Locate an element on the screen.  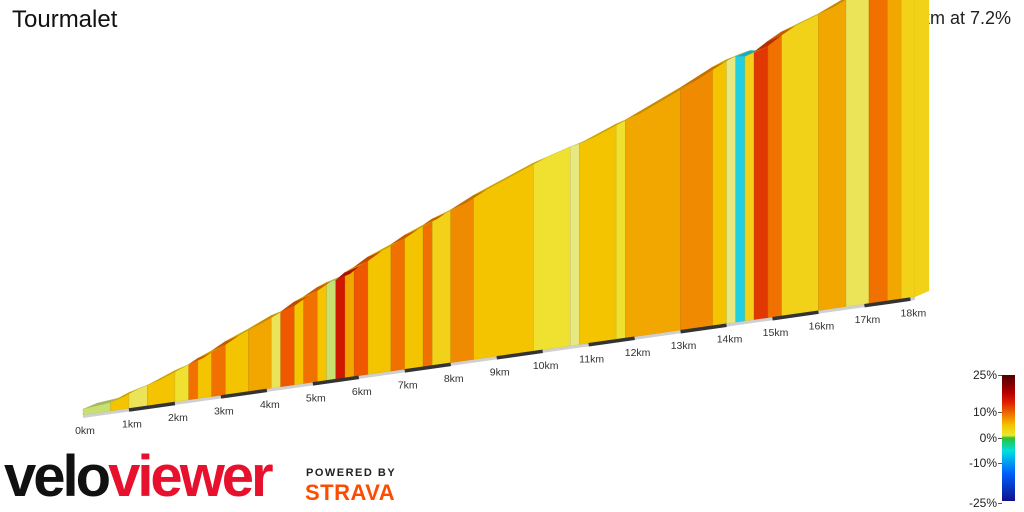
x-tick-label: 16km is located at coordinates (822, 327).